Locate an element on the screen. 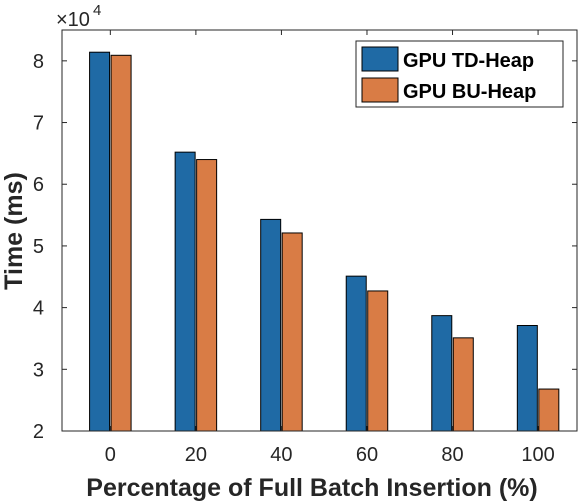 The width and height of the screenshot is (581, 503). y-tick-label-4: 4 is located at coordinates (38, 309).